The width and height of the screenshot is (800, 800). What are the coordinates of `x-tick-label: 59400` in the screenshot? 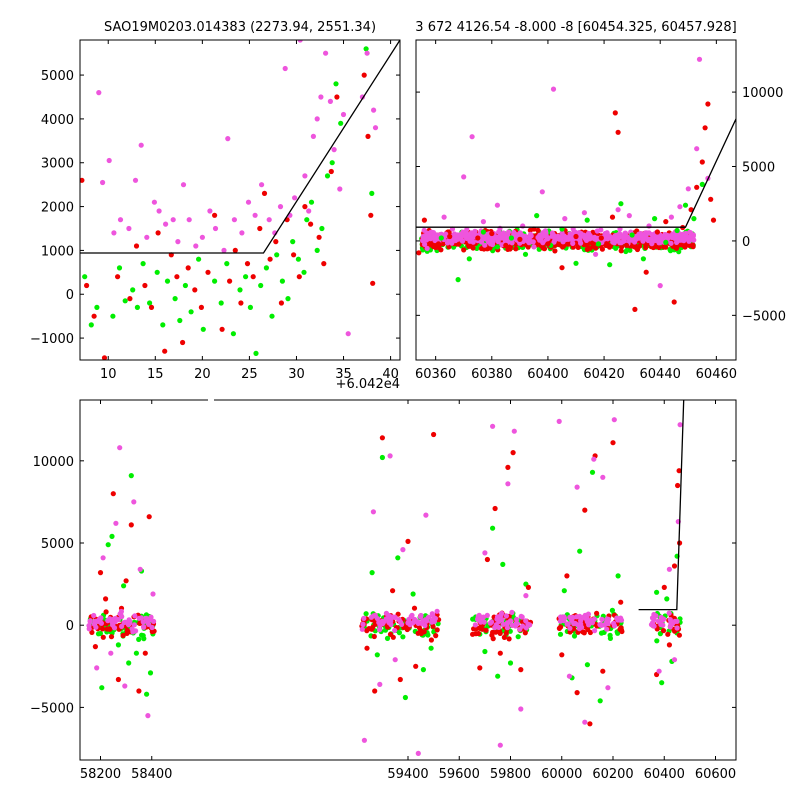 It's located at (407, 774).